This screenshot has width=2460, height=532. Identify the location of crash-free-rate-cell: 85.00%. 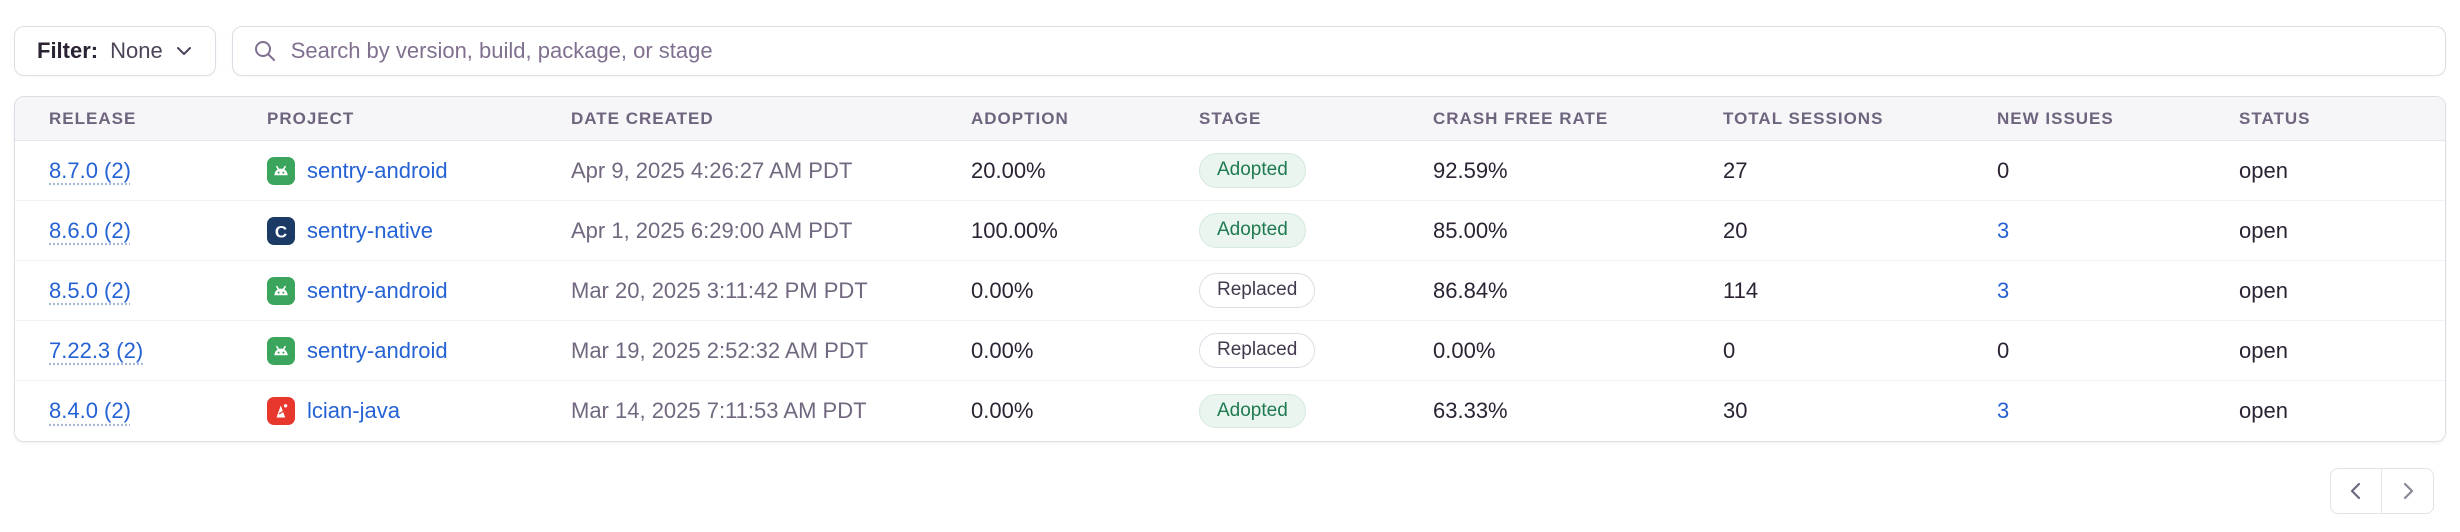
(1470, 230).